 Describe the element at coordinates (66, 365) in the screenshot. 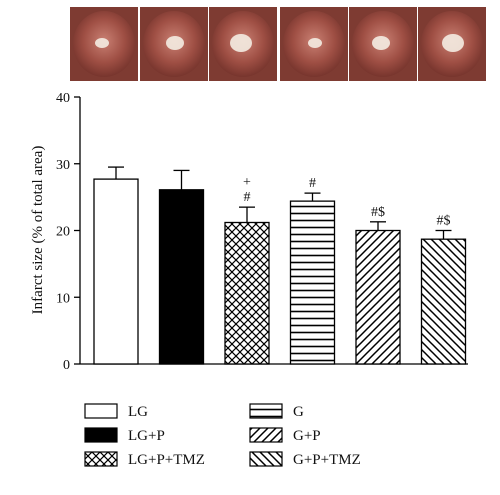

I see `y-tick-label: 0` at that location.